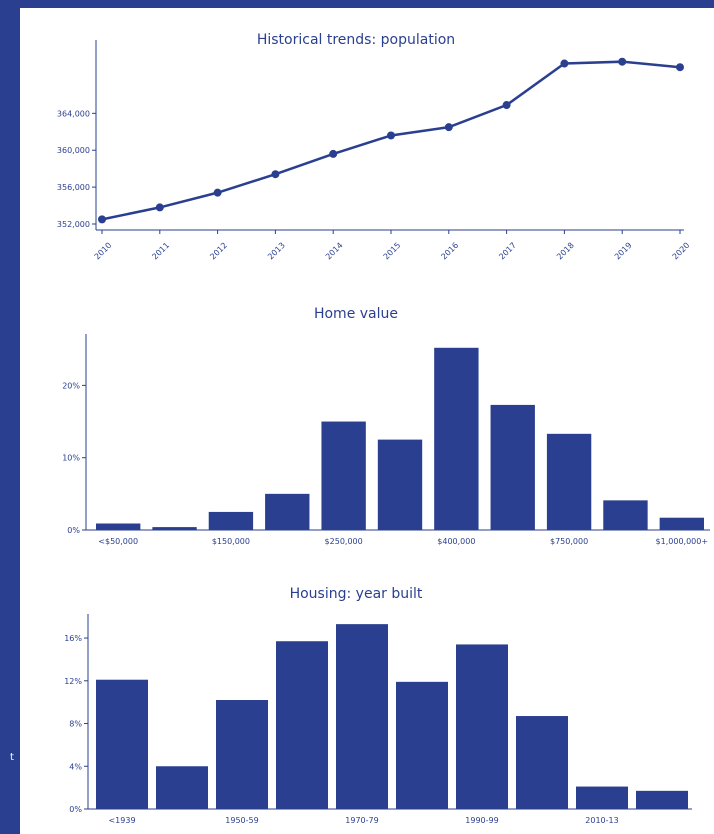  Describe the element at coordinates (73, 113) in the screenshot. I see `y-tick-label: 364,000` at that location.